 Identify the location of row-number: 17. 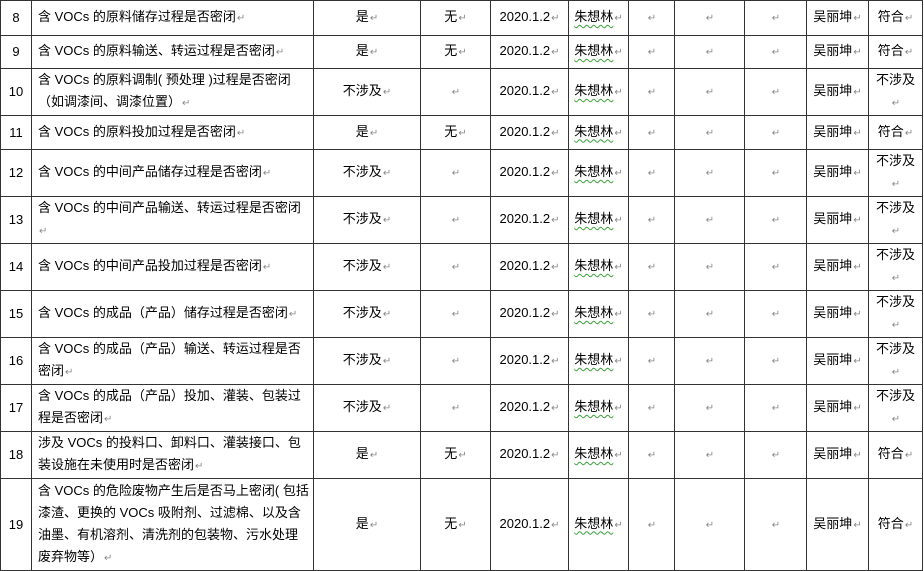
(16, 408).